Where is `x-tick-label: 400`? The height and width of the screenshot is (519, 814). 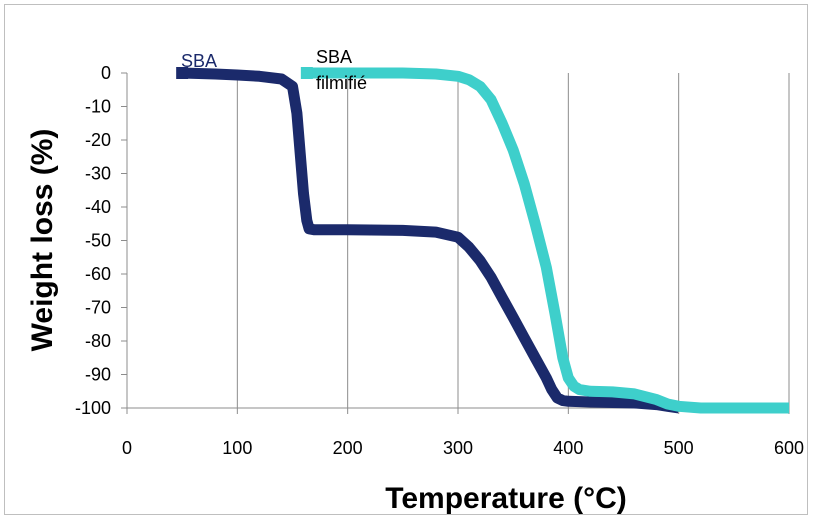 x-tick-label: 400 is located at coordinates (568, 448).